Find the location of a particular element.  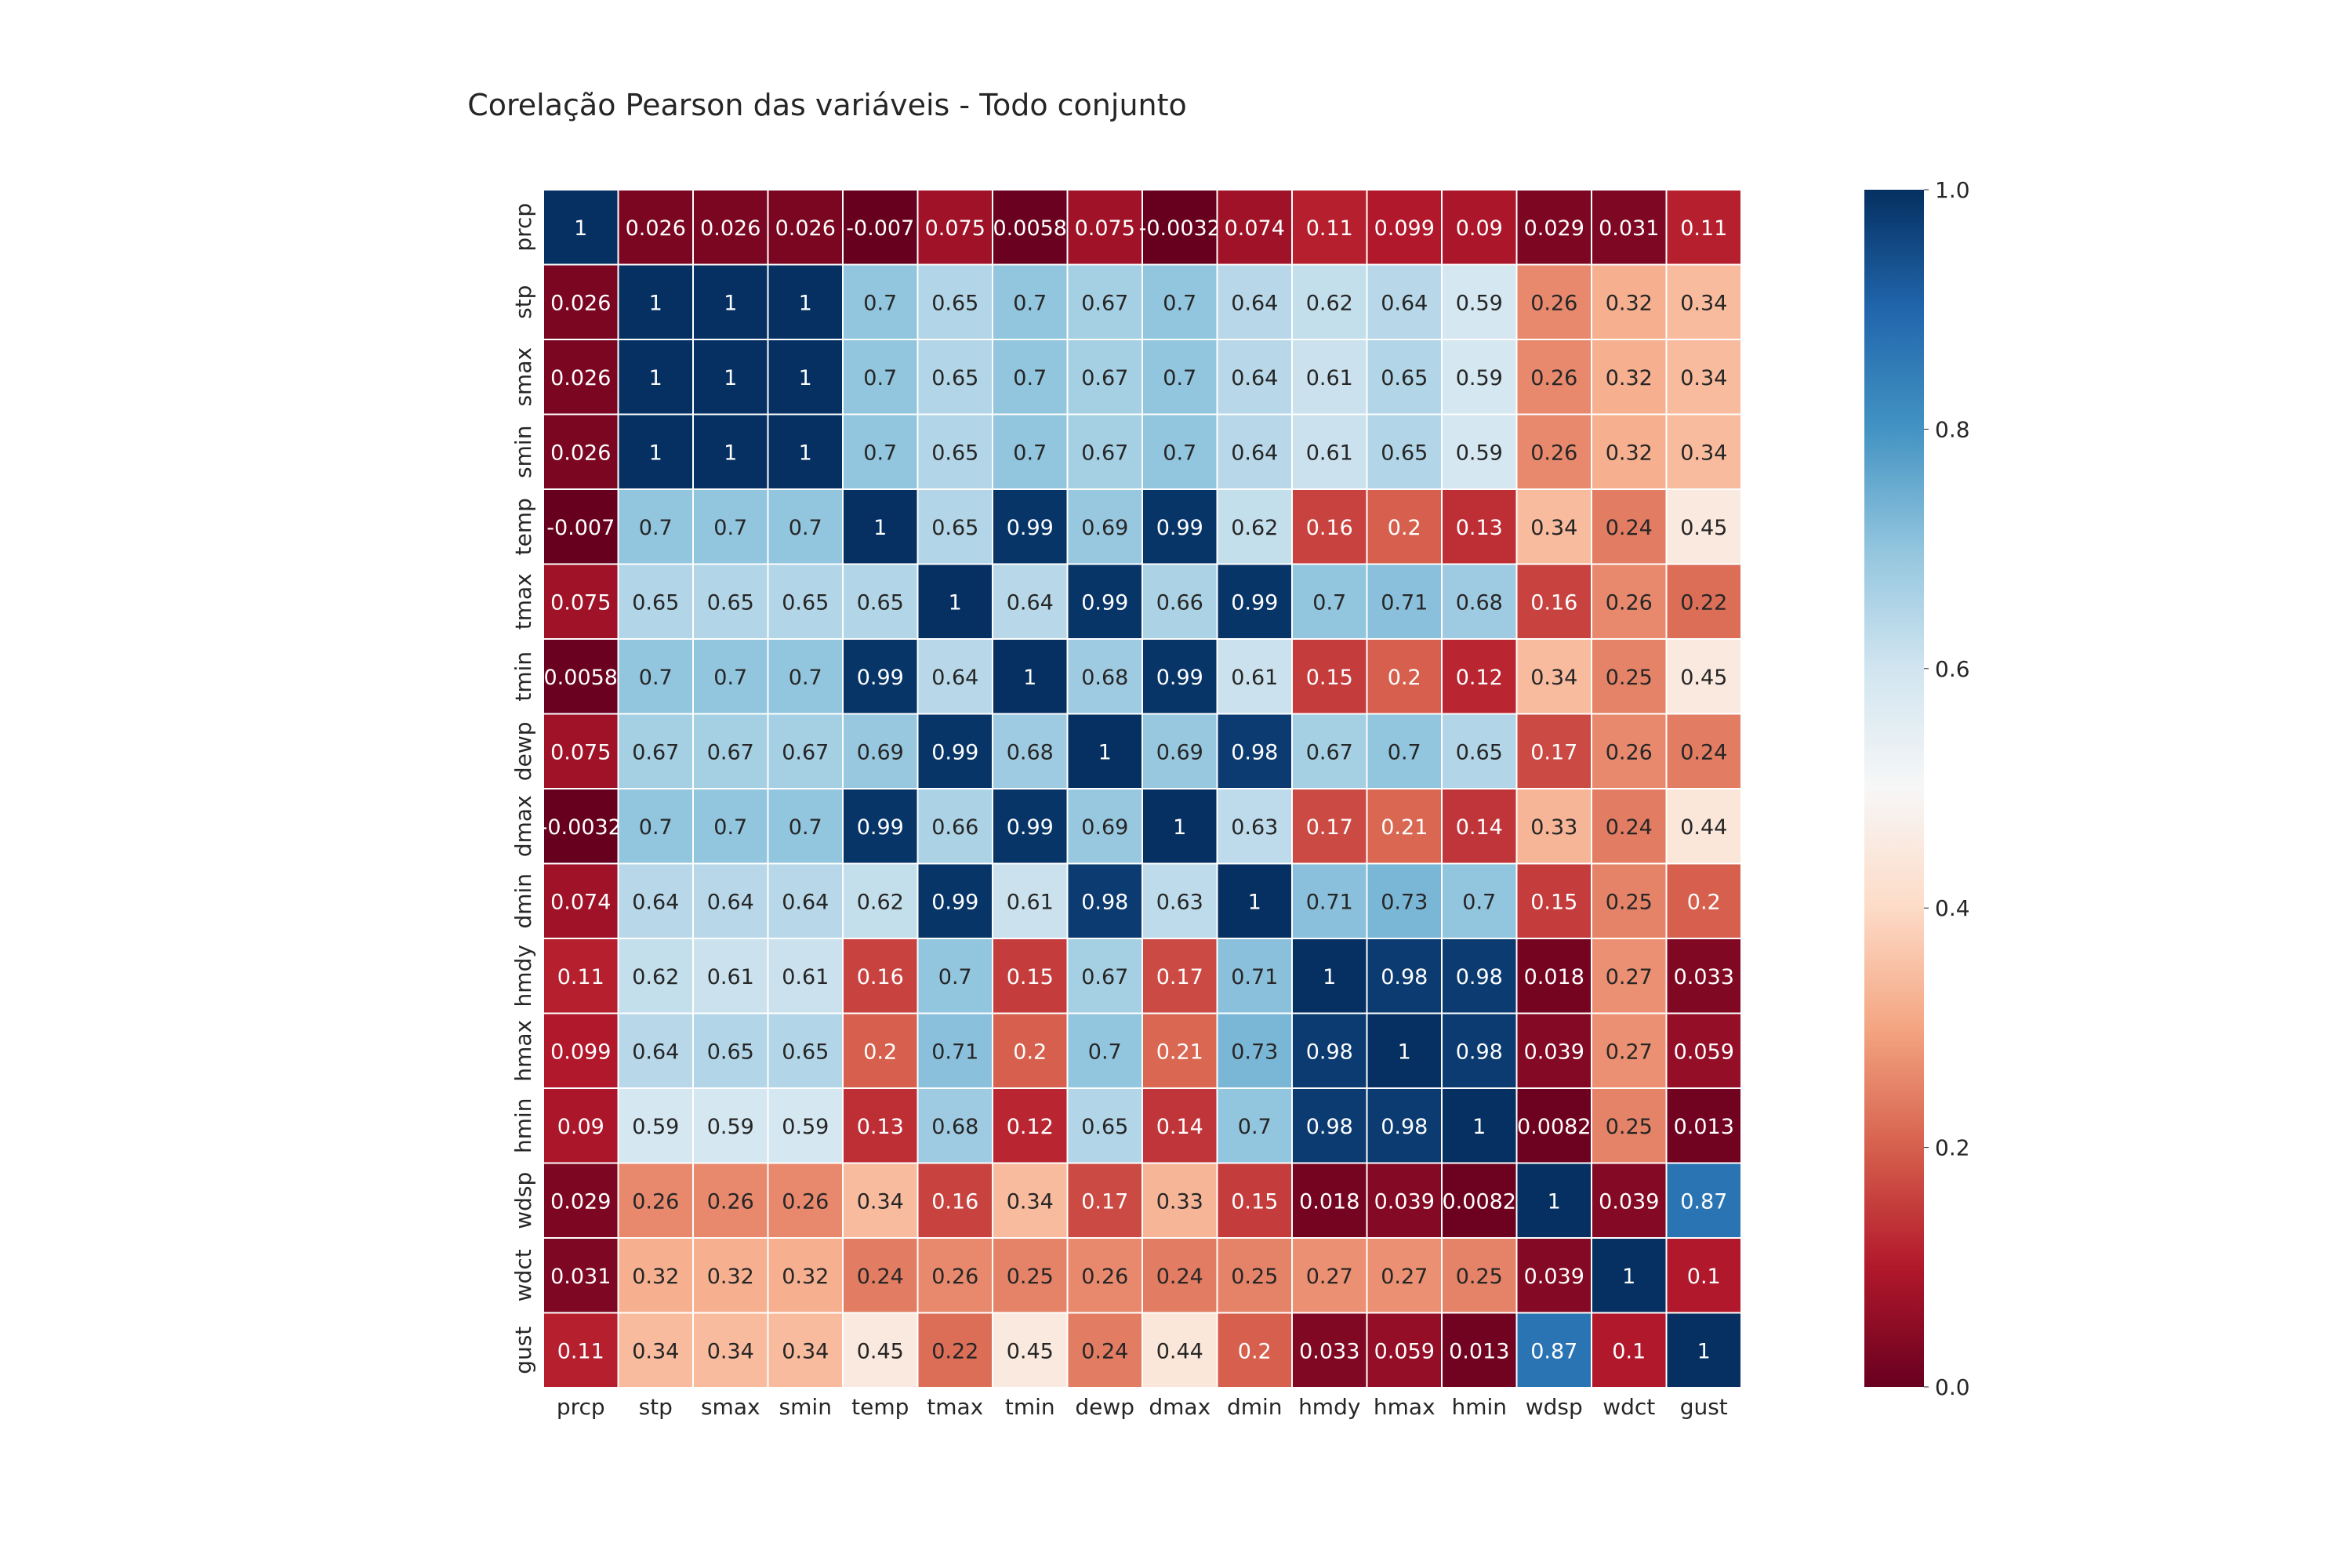

heatmap-cell-wdsp-smax is located at coordinates (730, 1200).